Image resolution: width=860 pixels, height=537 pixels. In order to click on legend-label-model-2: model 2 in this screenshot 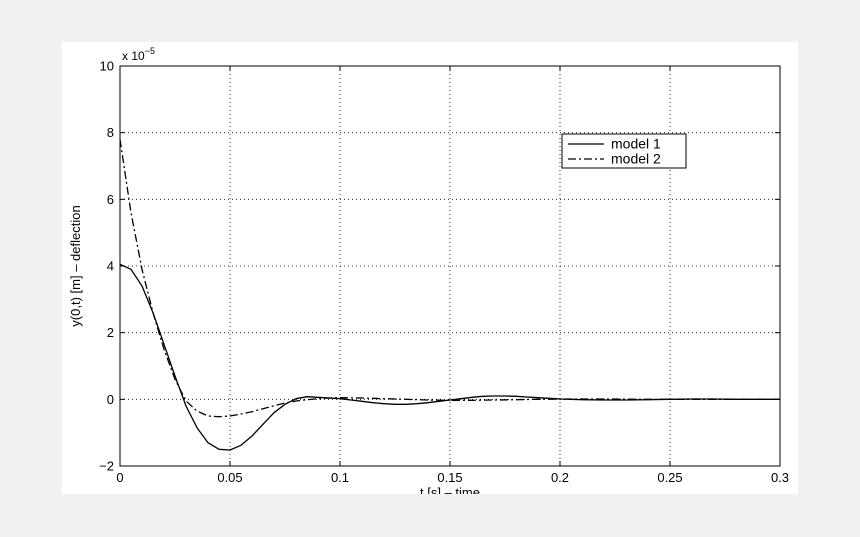, I will do `click(636, 159)`.